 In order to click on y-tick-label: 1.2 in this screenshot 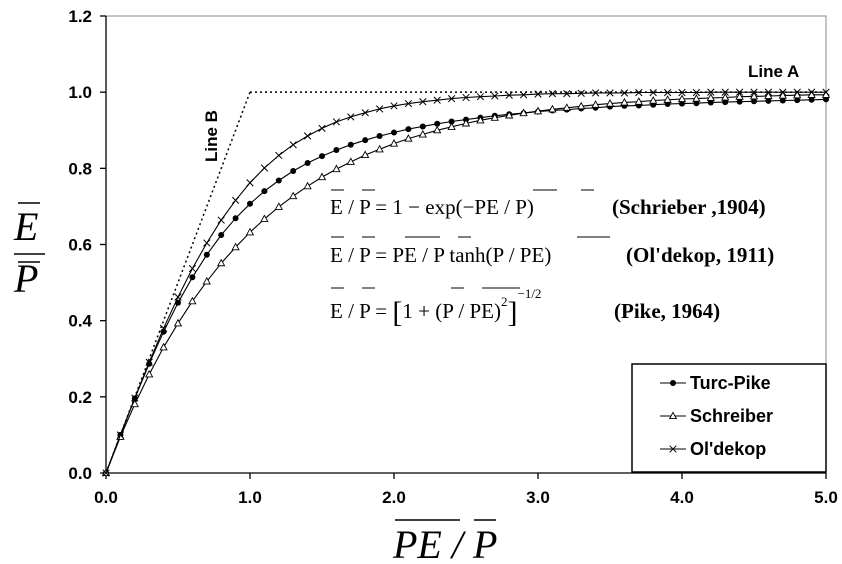, I will do `click(80, 16)`.